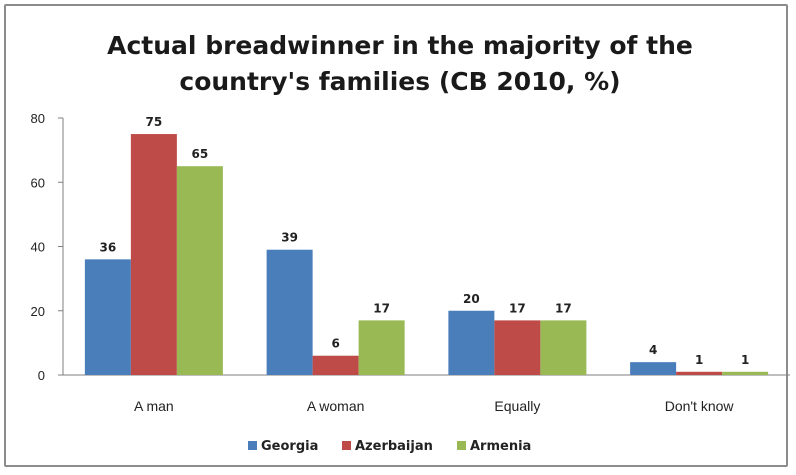 Image resolution: width=796 pixels, height=475 pixels. Describe the element at coordinates (653, 350) in the screenshot. I see `data-label: 4` at that location.